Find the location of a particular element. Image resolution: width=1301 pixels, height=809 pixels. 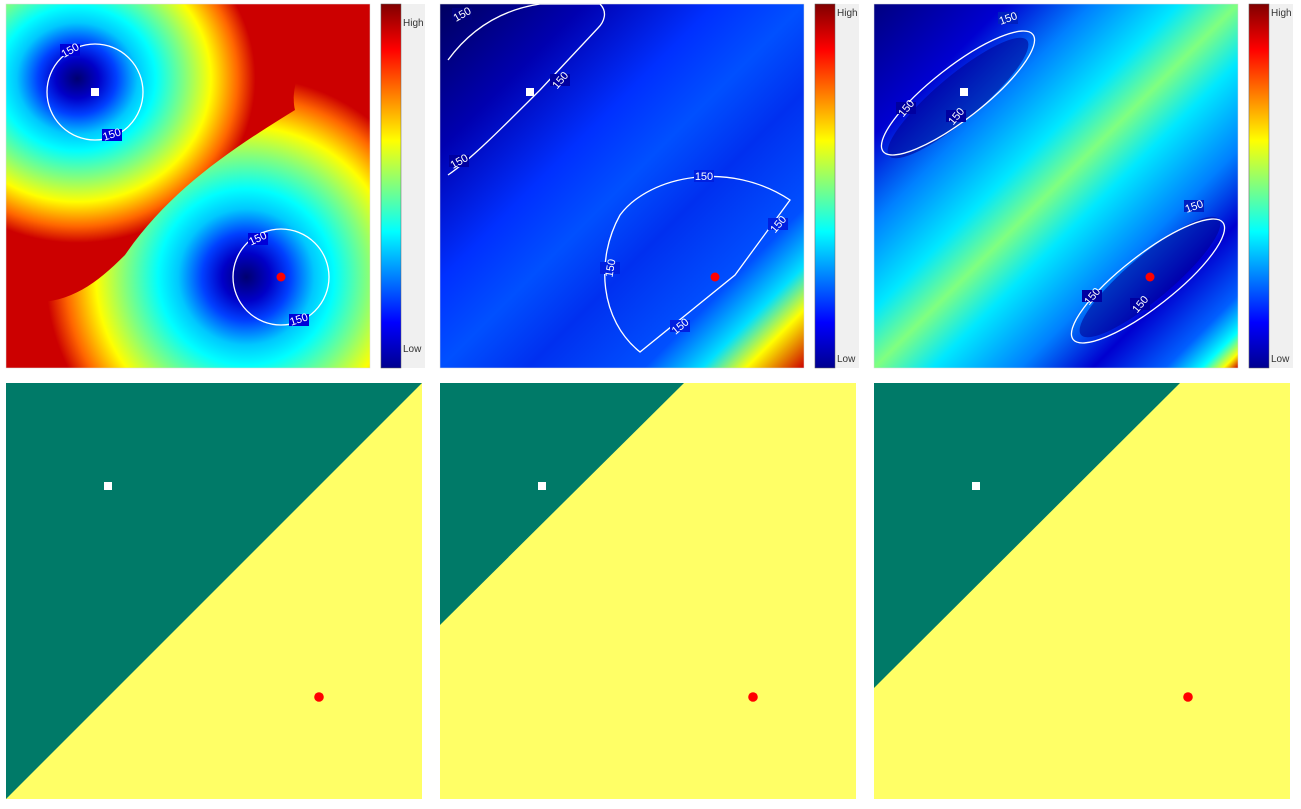

heatmap-panel-1: 150 150 150 150 High Low is located at coordinates (215, 186).